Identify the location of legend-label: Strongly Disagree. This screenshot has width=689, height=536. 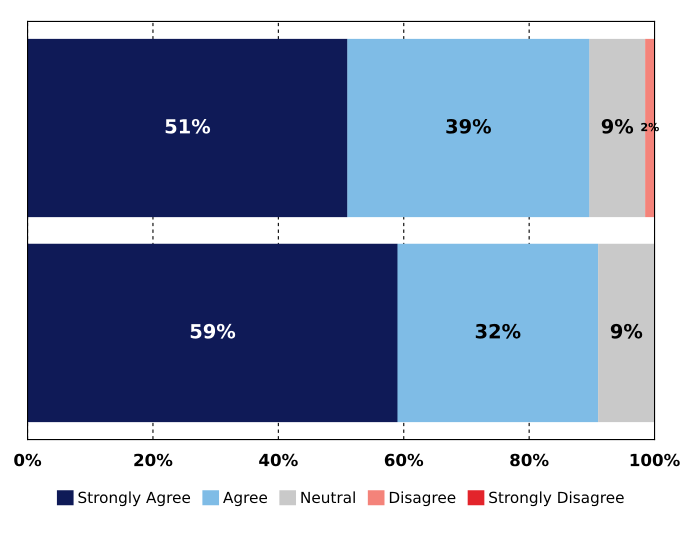
(556, 498).